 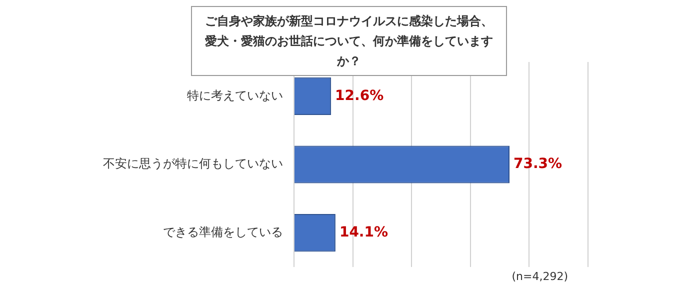 I want to click on y-tick-label: できる準備をしている, so click(x=223, y=231).